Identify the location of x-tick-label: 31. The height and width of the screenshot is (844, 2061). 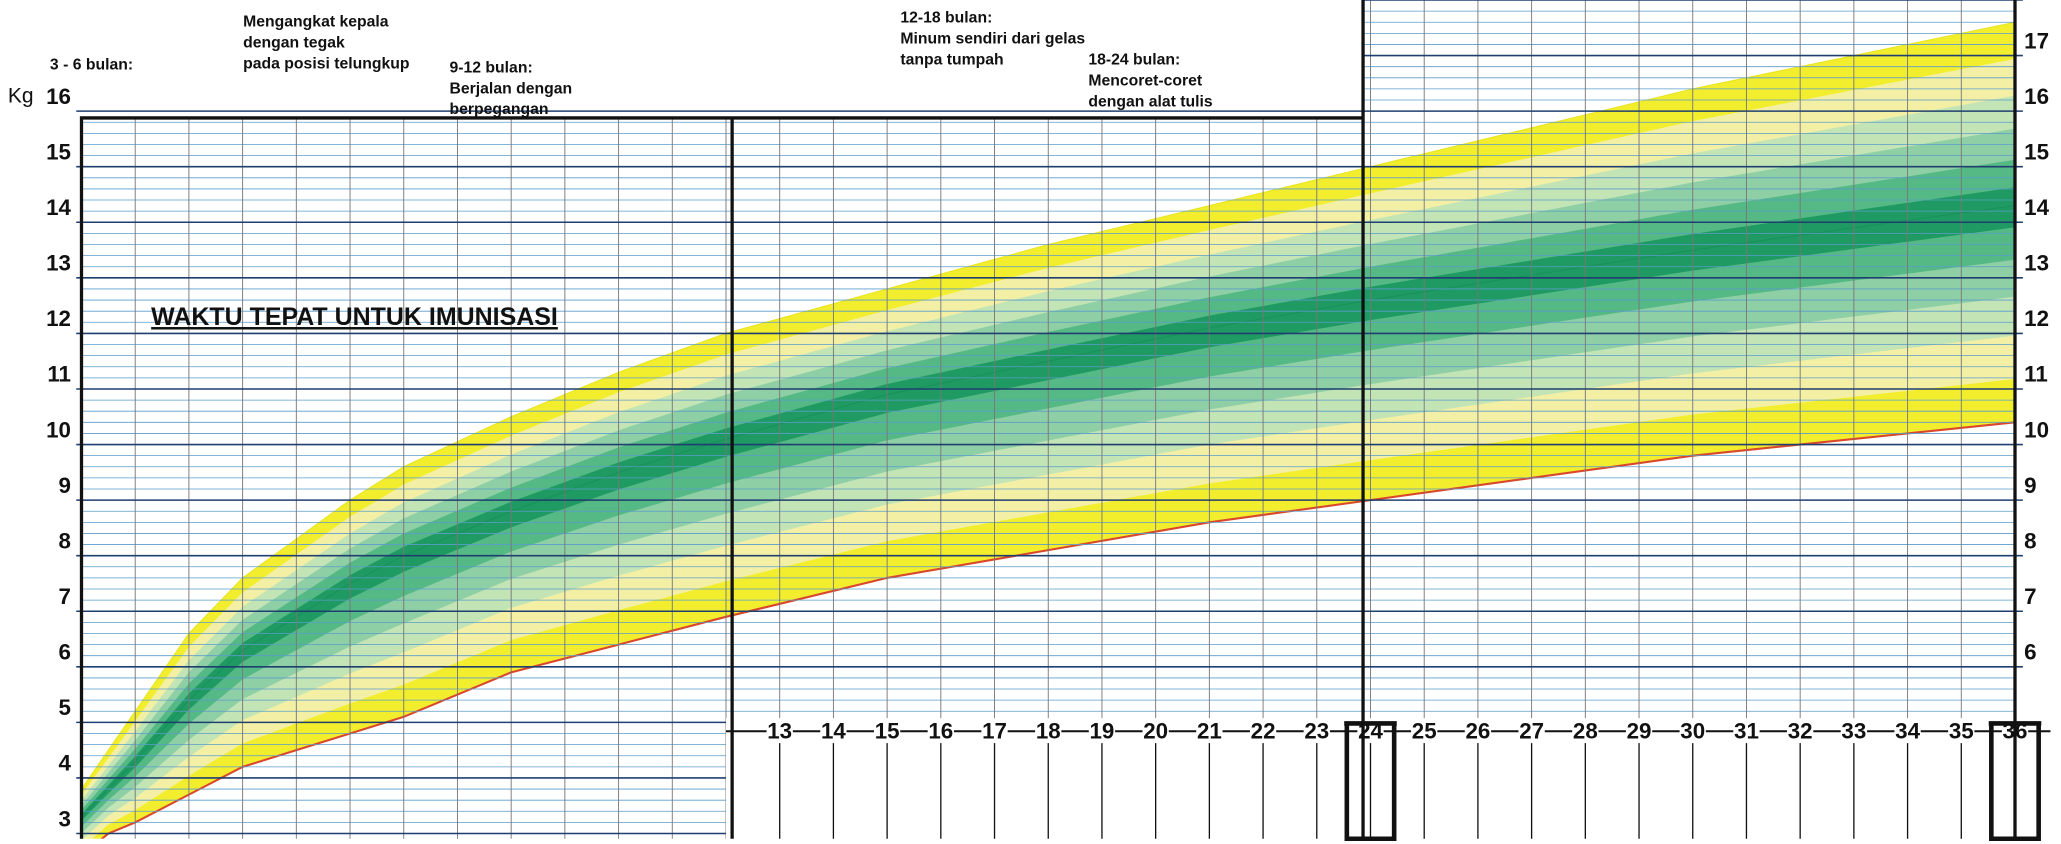
(1746, 731).